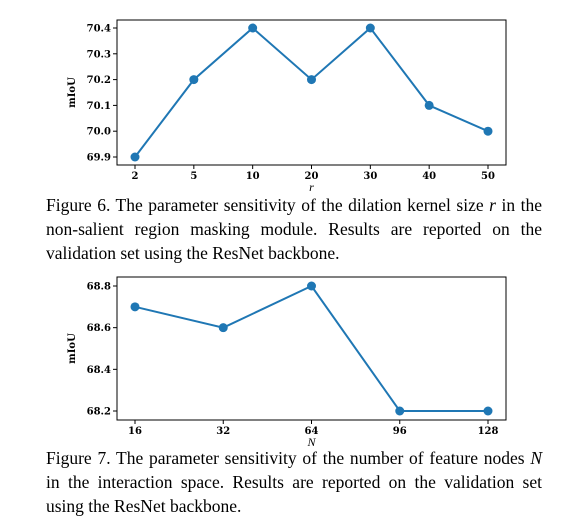  Describe the element at coordinates (370, 176) in the screenshot. I see `x-tick-label: 30` at that location.